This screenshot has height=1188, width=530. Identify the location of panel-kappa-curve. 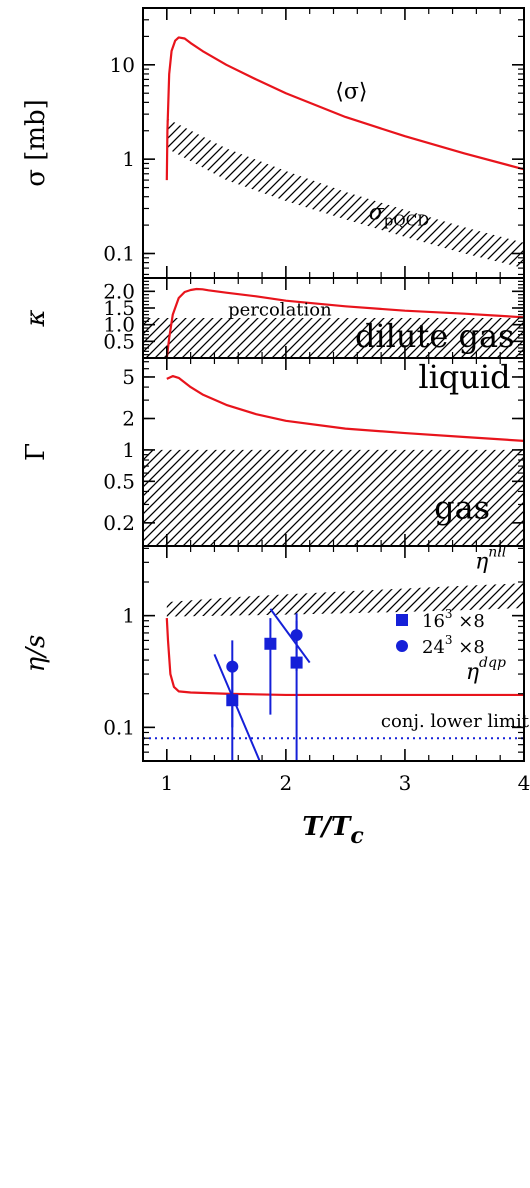
(344, 322).